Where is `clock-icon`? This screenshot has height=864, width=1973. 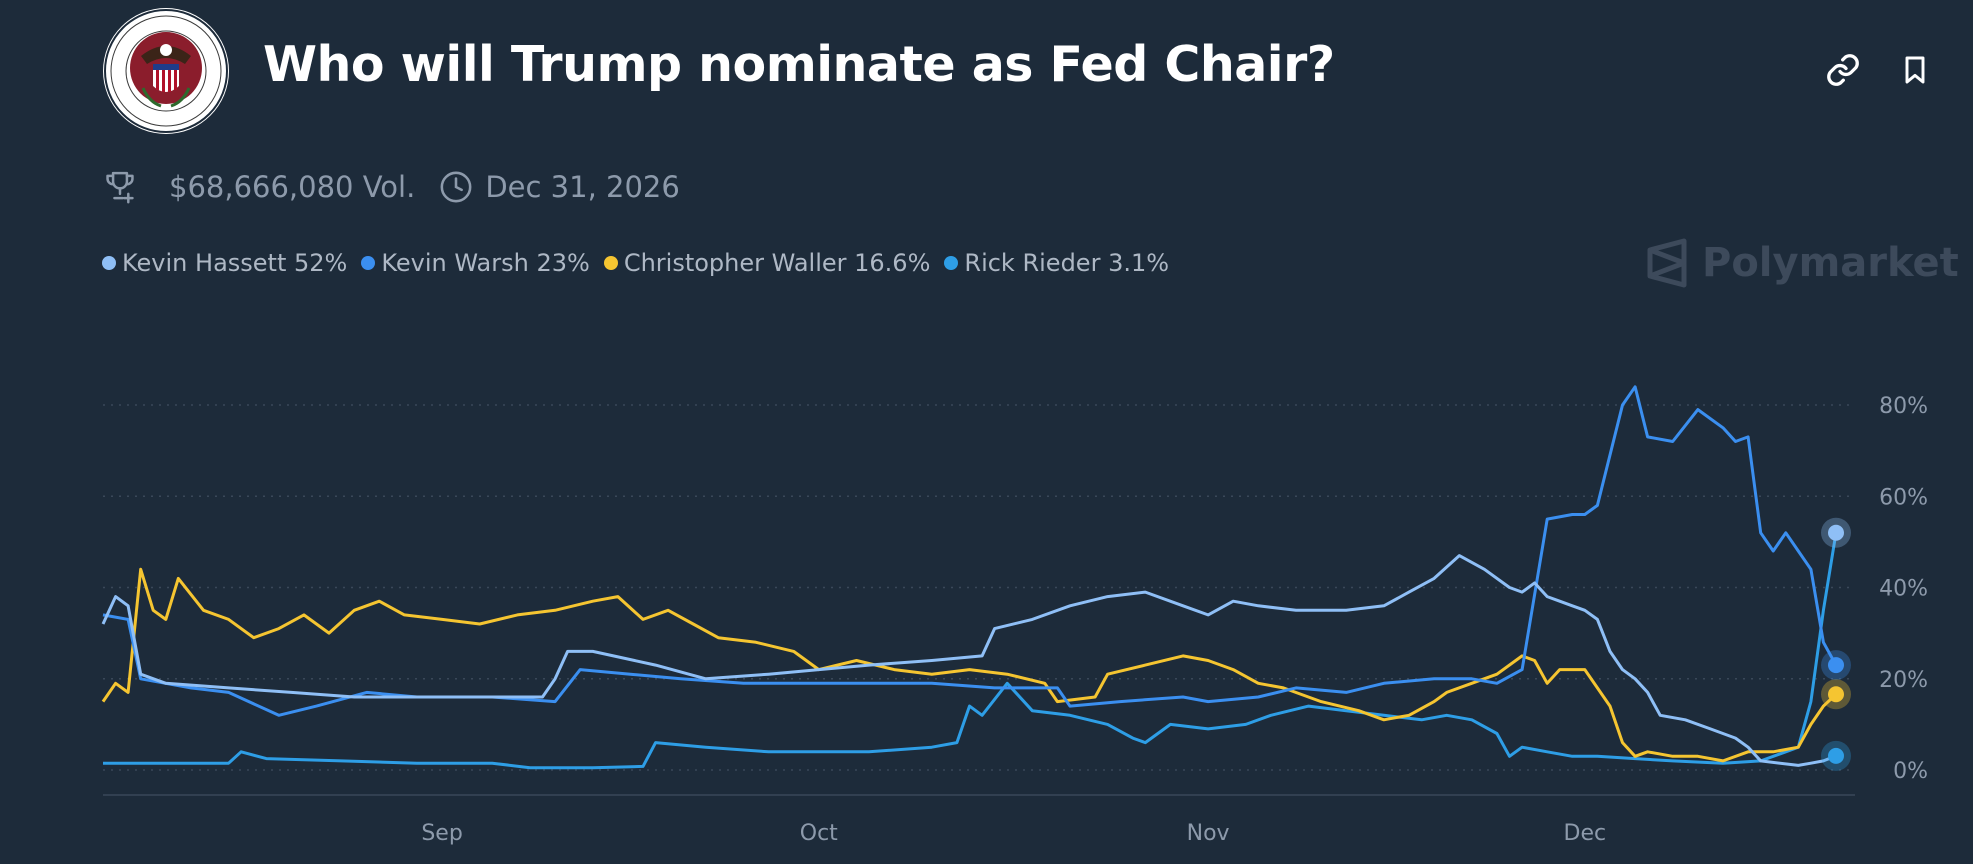 clock-icon is located at coordinates (456, 187).